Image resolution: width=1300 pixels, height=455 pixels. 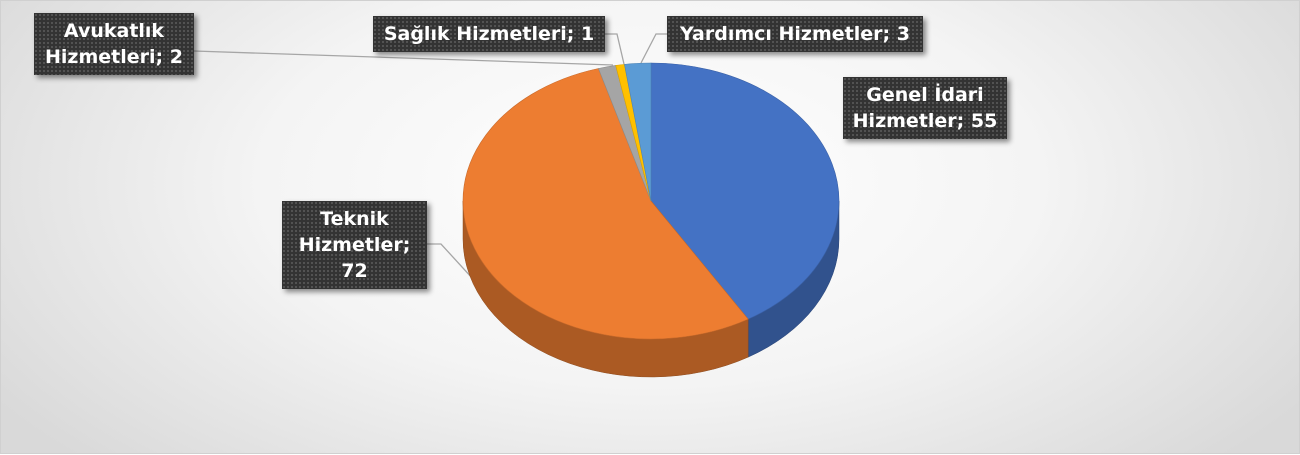 What do you see at coordinates (114, 44) in the screenshot?
I see `data-label: Avukatlık Hizmetleri; 2` at bounding box center [114, 44].